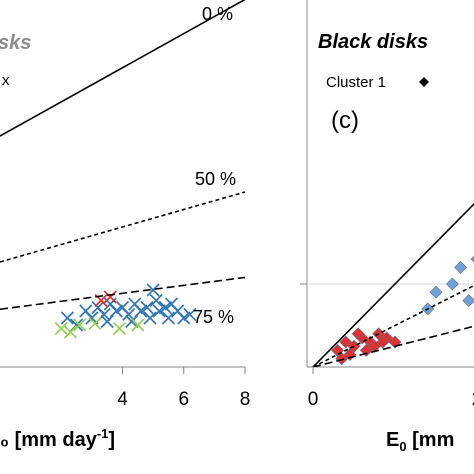  What do you see at coordinates (6, 80) in the screenshot?
I see `left-legend-marker: x` at bounding box center [6, 80].